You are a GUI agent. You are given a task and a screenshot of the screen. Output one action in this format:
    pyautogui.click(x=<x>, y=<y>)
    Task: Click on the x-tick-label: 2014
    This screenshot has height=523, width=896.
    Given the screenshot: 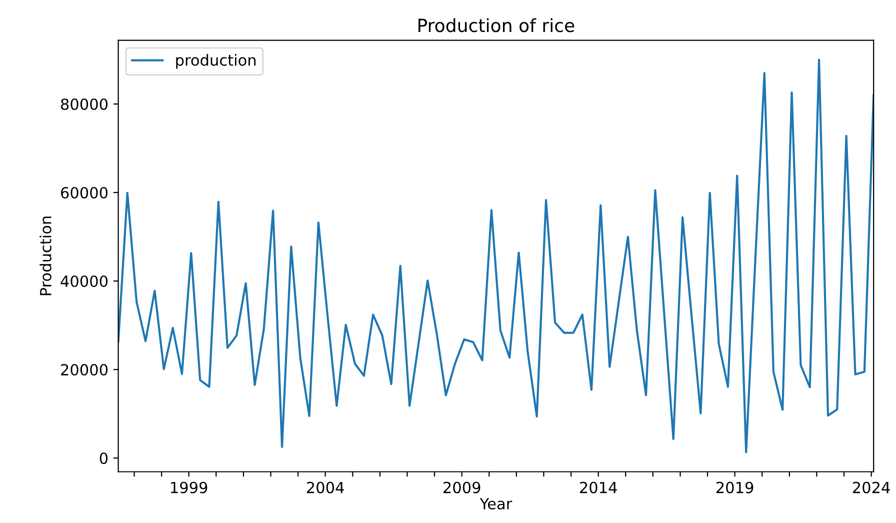 What is the action you would take?
    pyautogui.click(x=598, y=488)
    